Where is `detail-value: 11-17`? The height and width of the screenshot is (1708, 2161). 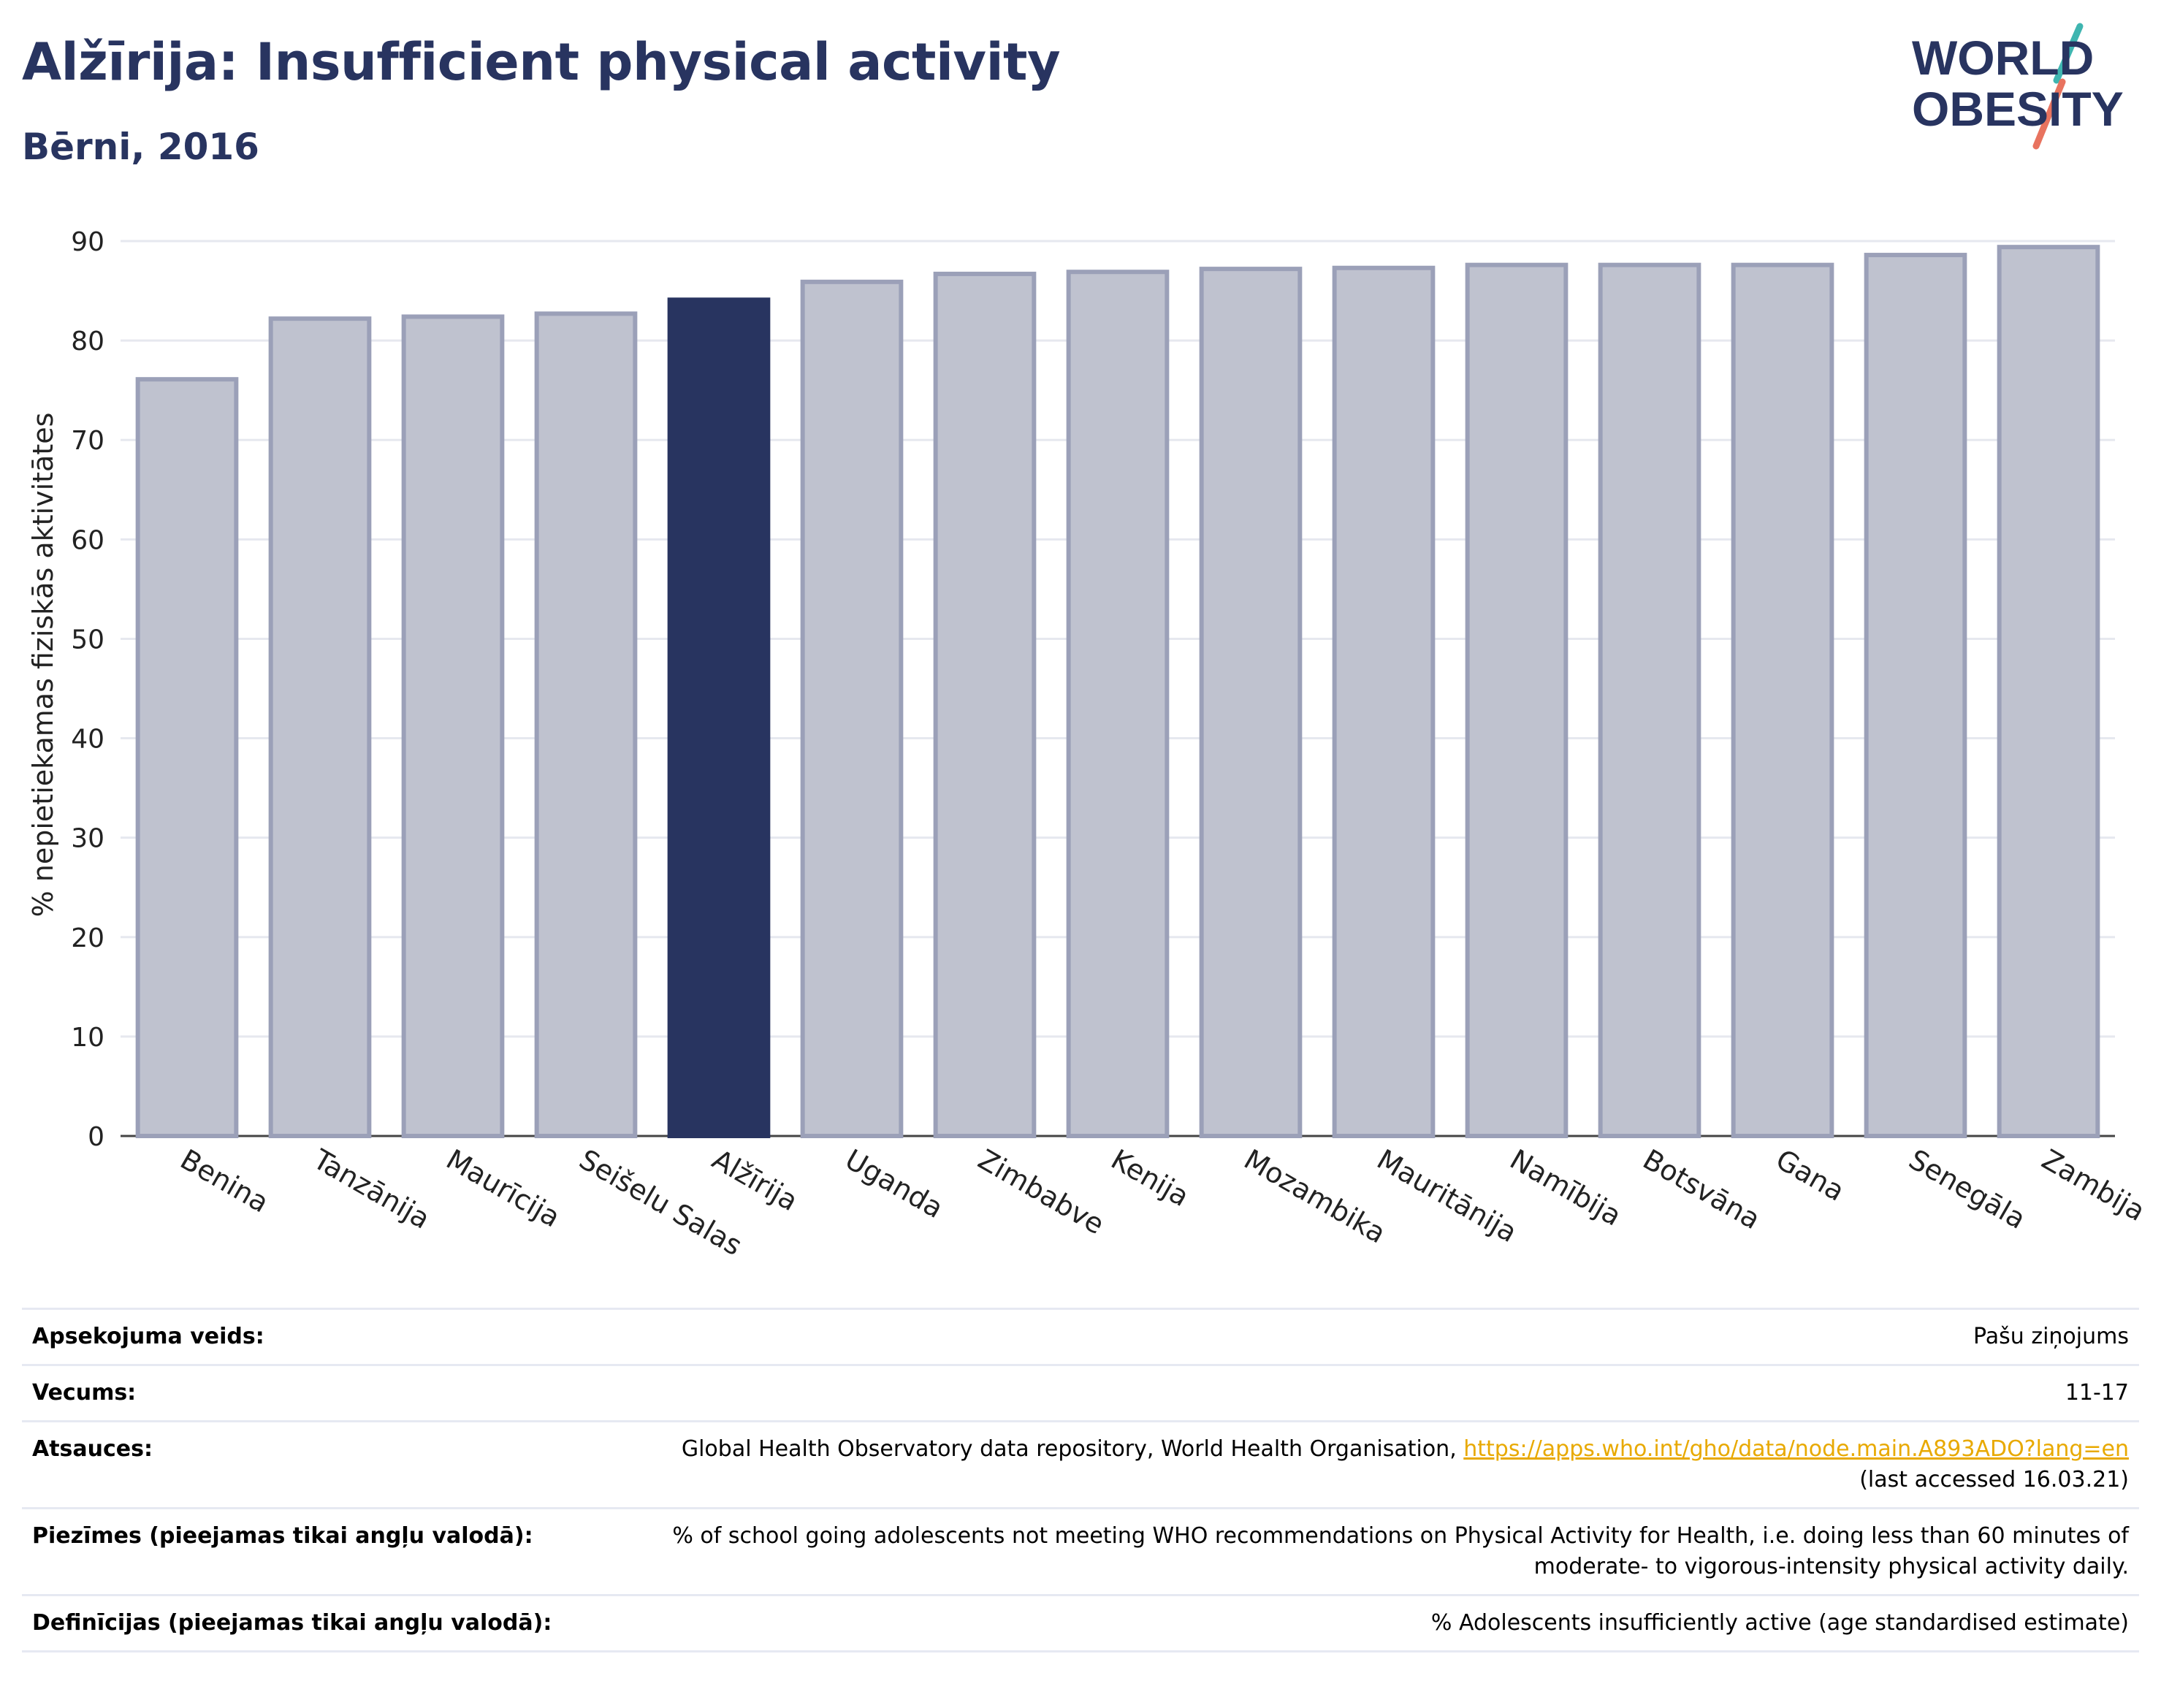
detail-value: 11-17 is located at coordinates (1350, 1393).